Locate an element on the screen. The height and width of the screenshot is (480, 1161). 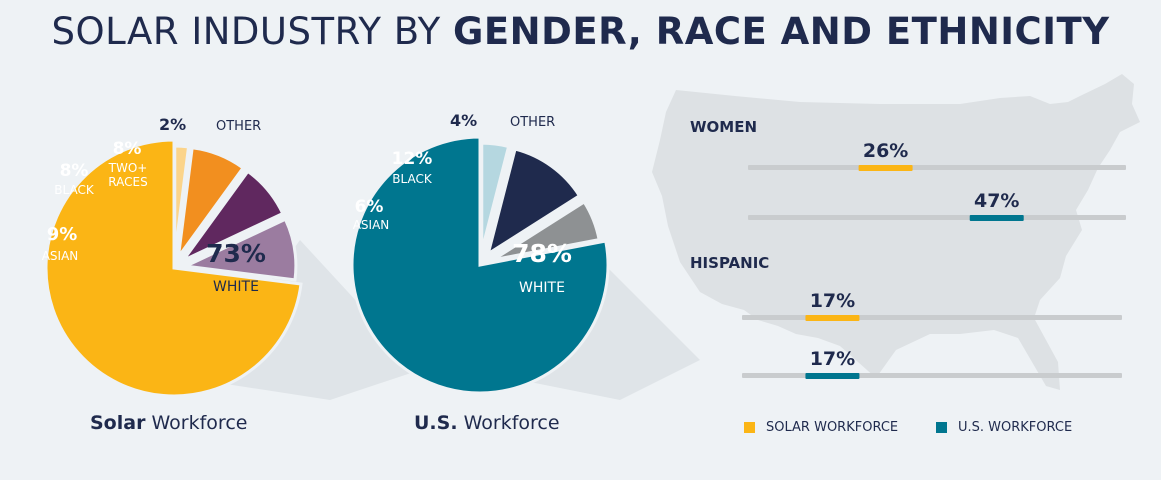
us-category-label: ASIAN is located at coordinates (371, 225).